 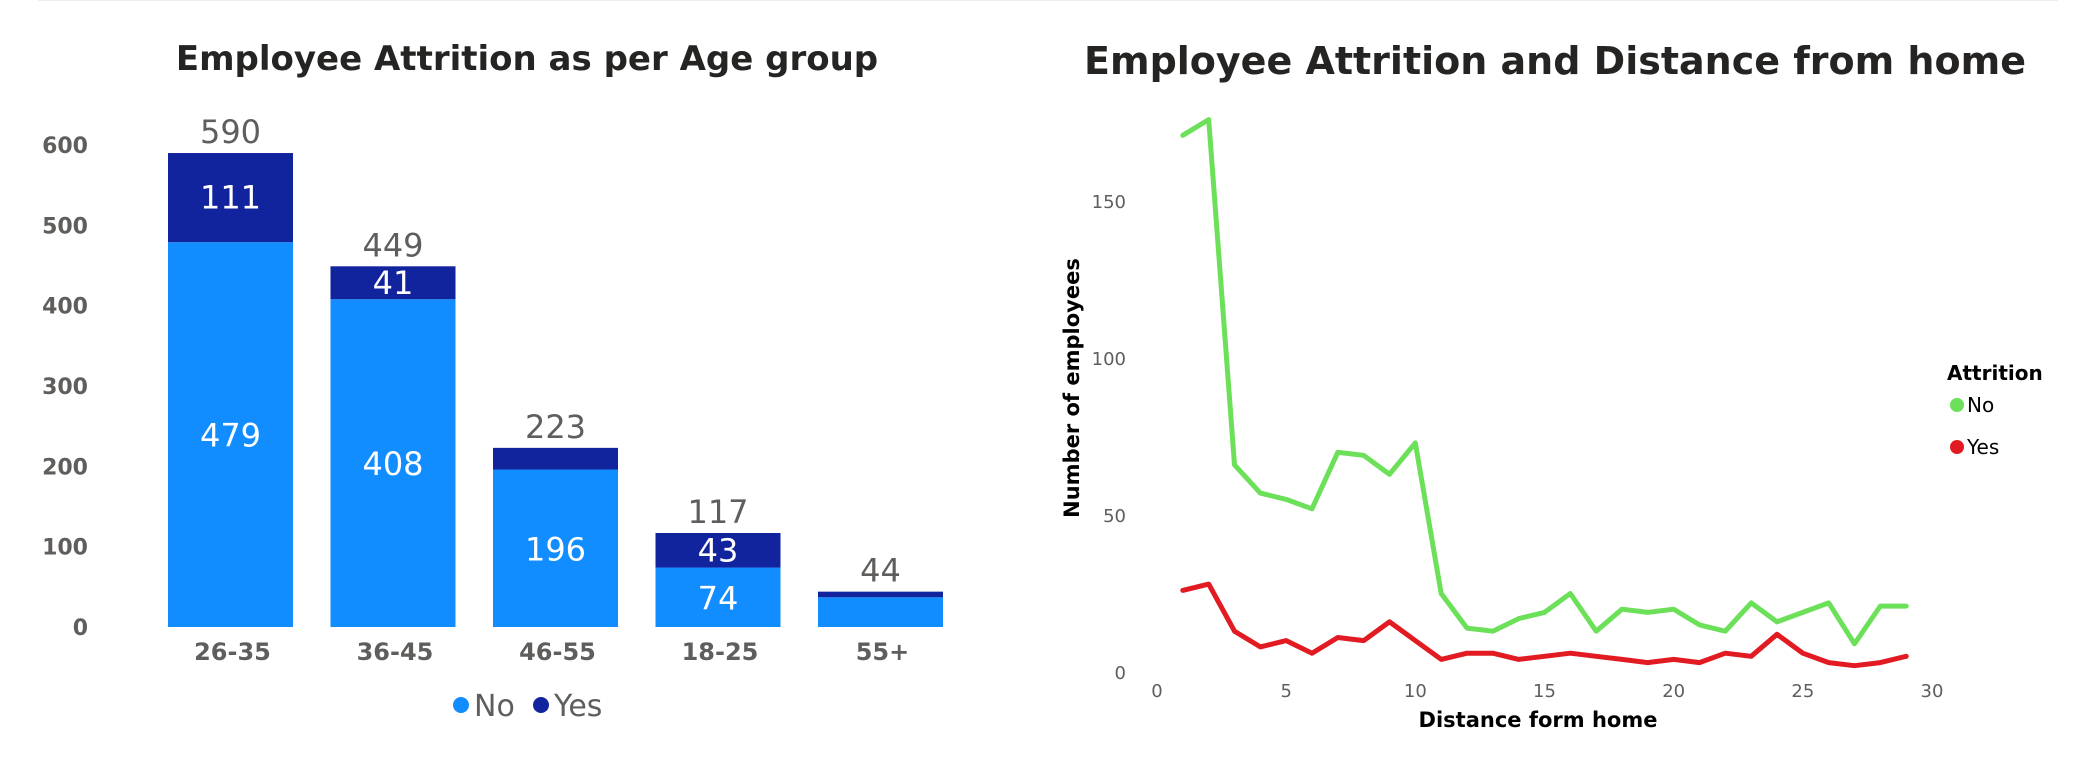 What do you see at coordinates (65, 467) in the screenshot?
I see `y-tick-label: 200` at bounding box center [65, 467].